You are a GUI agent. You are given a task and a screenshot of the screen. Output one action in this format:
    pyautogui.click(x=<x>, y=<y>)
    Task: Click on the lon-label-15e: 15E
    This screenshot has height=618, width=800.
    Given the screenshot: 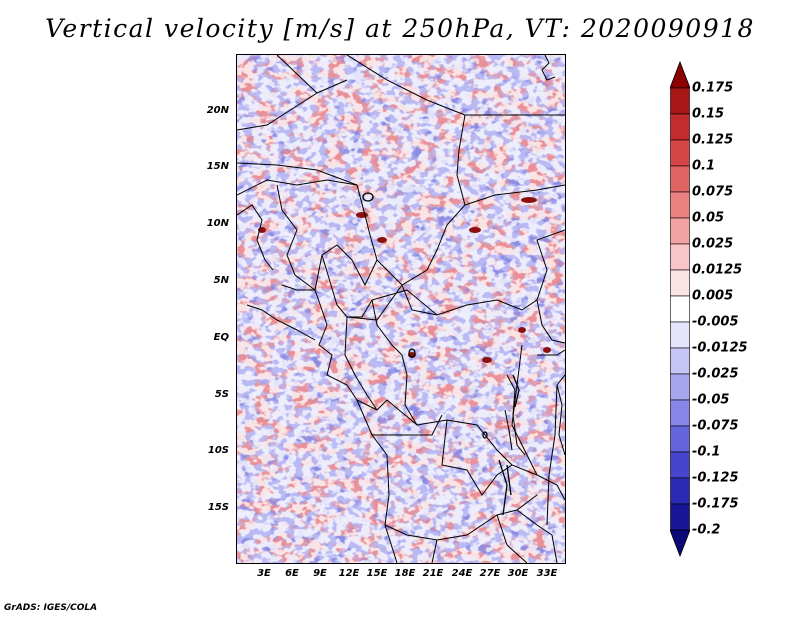 What is the action you would take?
    pyautogui.click(x=377, y=573)
    